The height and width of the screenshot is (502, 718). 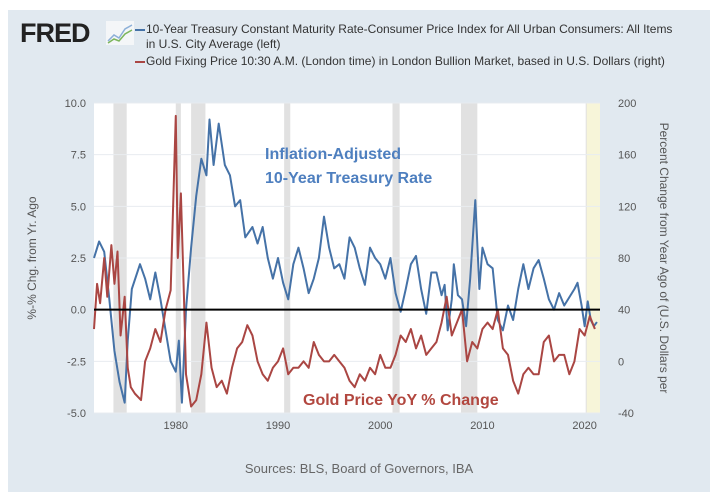 What do you see at coordinates (120, 33) in the screenshot?
I see `line-chart-icon` at bounding box center [120, 33].